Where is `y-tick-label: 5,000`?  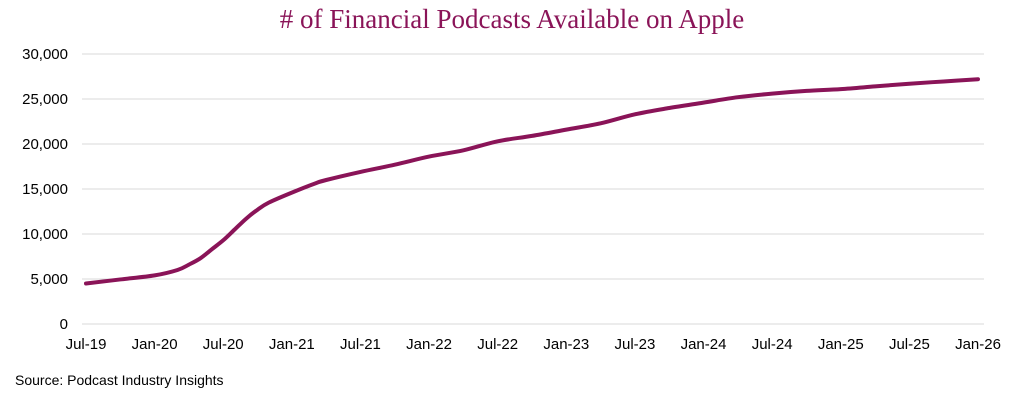 y-tick-label: 5,000 is located at coordinates (49, 279).